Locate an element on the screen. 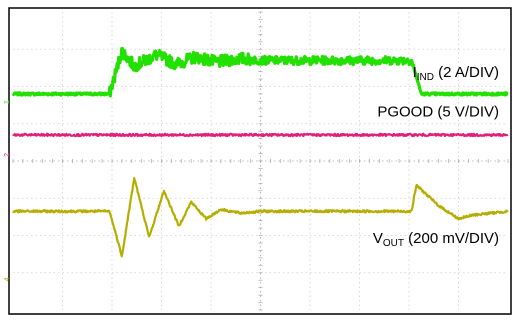 The width and height of the screenshot is (513, 320). label-rest: (2 A/DIV) is located at coordinates (466, 72).